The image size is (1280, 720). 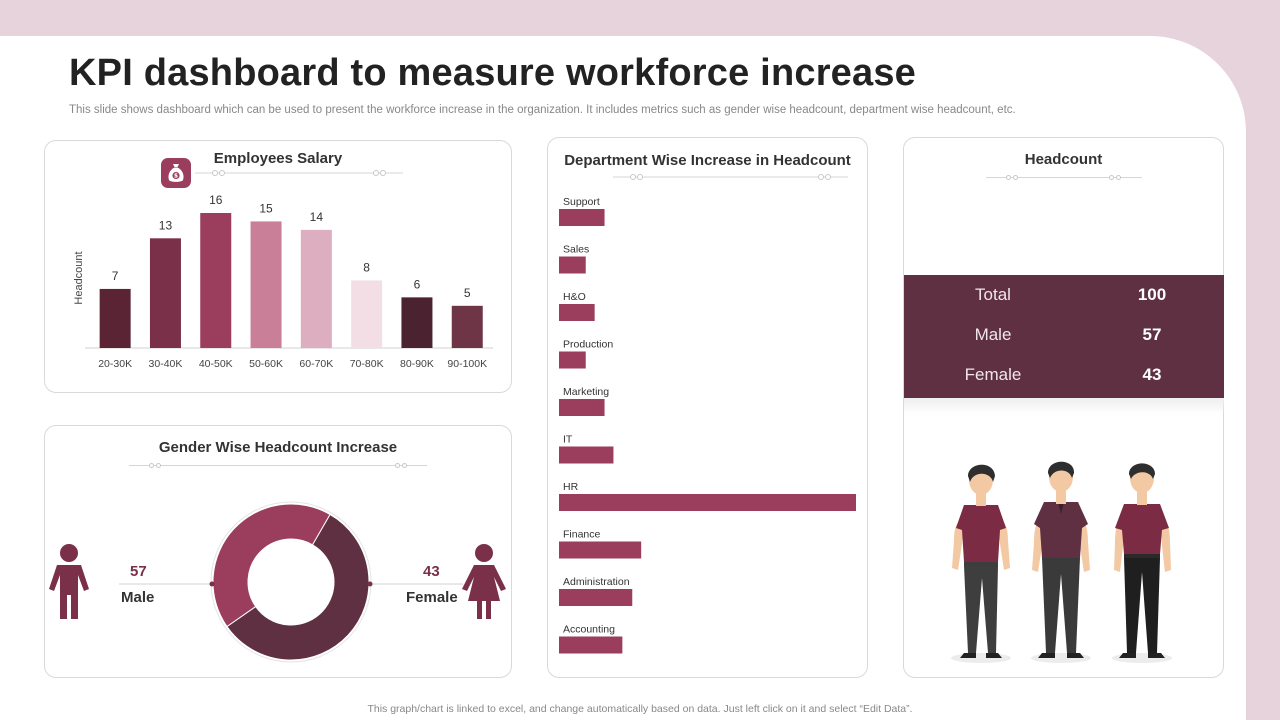 I want to click on y-axis-label: Headcount, so click(x=79, y=277).